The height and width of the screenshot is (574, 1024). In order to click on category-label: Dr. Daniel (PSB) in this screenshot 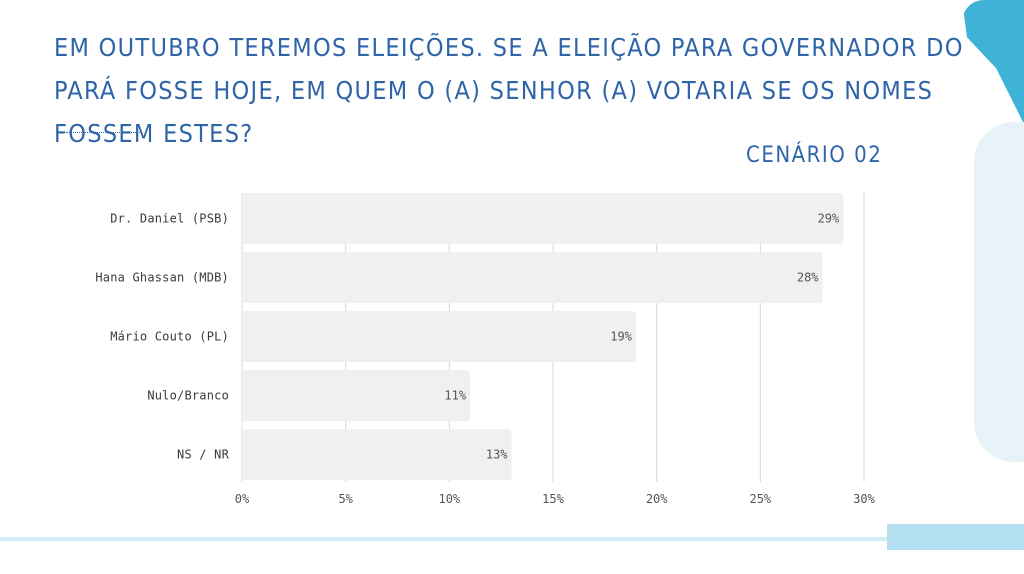, I will do `click(169, 219)`.